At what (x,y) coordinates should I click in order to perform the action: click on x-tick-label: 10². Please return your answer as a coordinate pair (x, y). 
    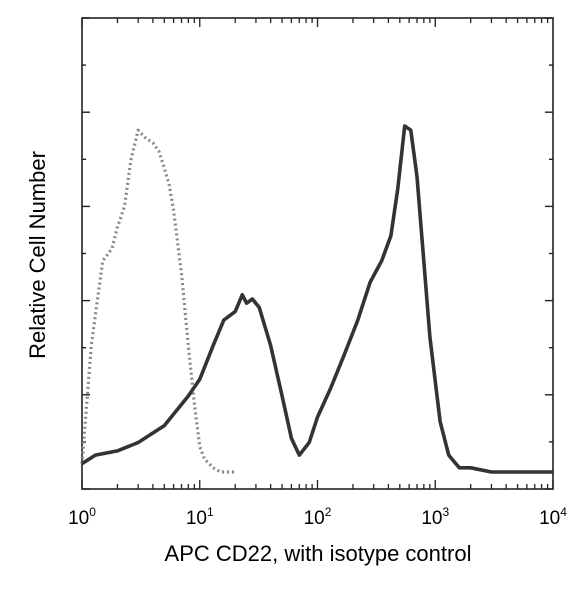
    Looking at the image, I should click on (318, 517).